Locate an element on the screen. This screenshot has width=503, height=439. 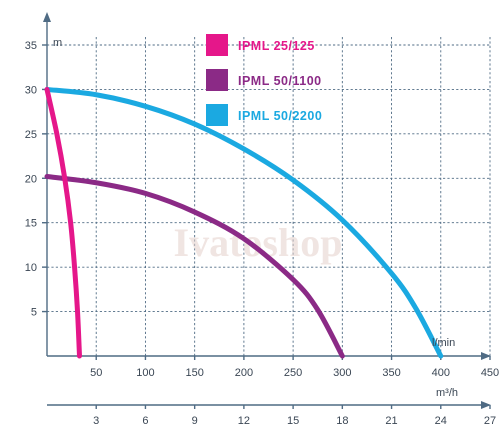
legend-label-2: IPML 50/2200 is located at coordinates (280, 116).